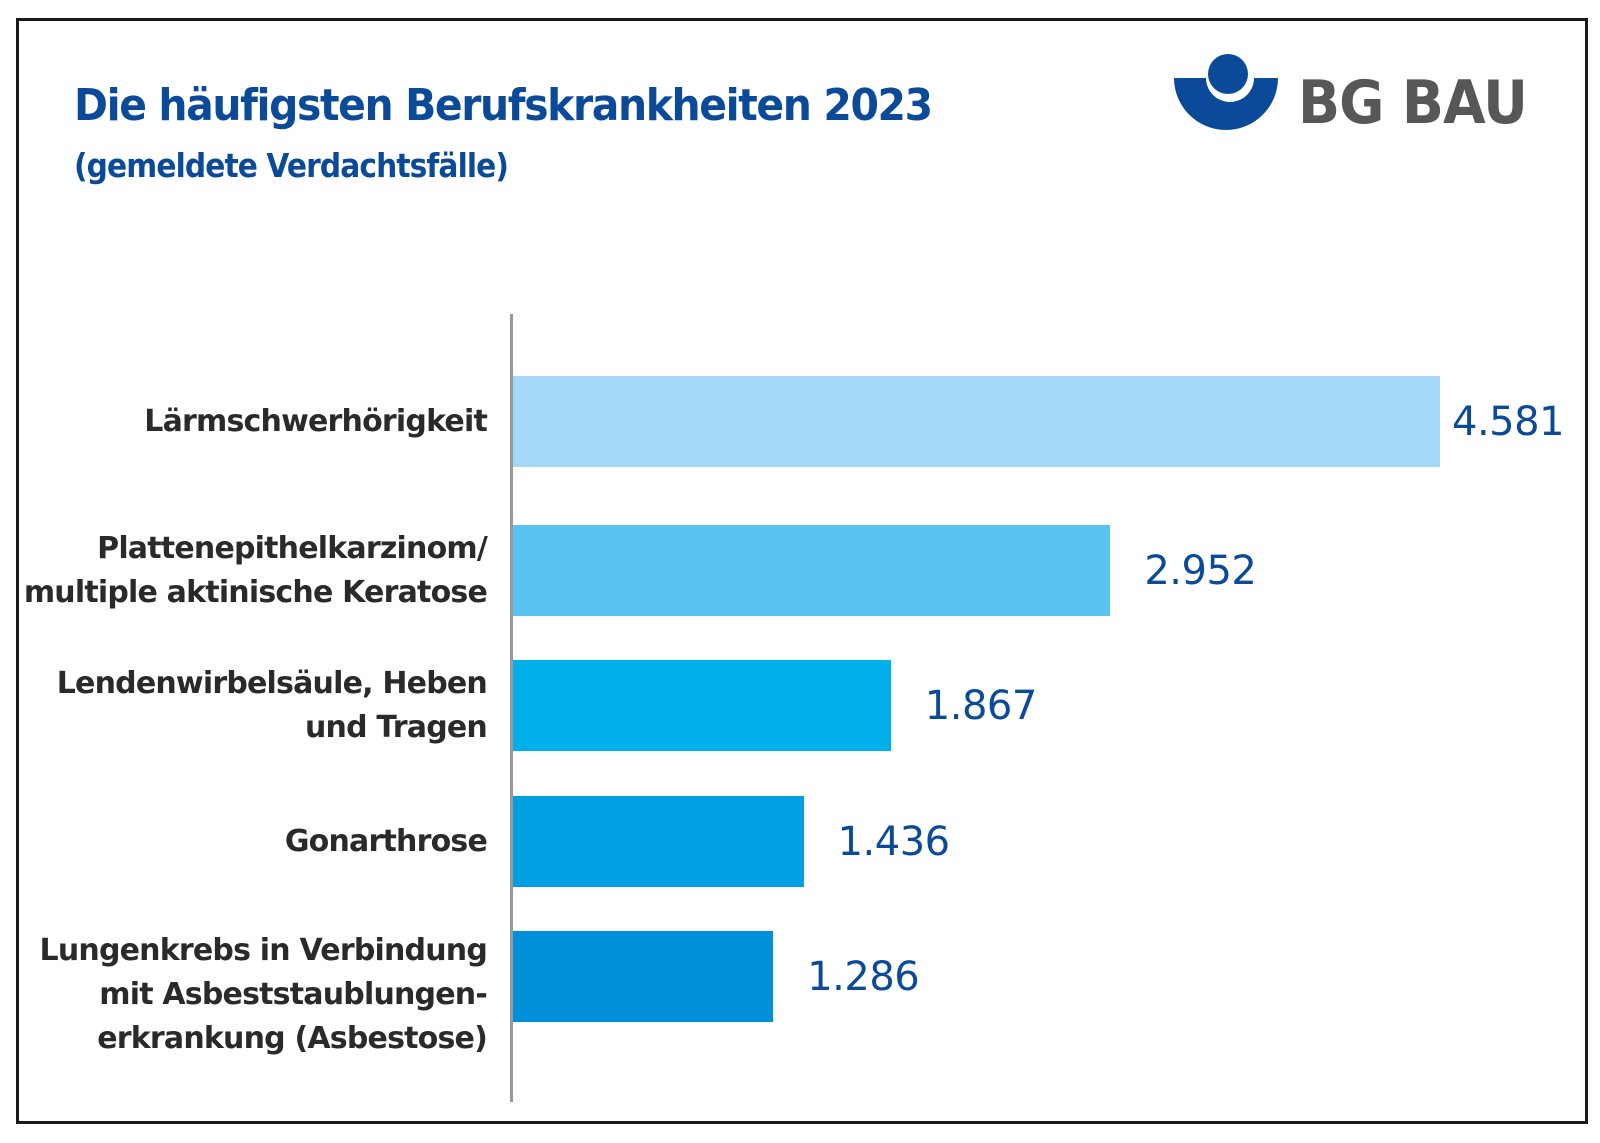 The image size is (1600, 1143). I want to click on emblem-bowl, so click(1226, 104).